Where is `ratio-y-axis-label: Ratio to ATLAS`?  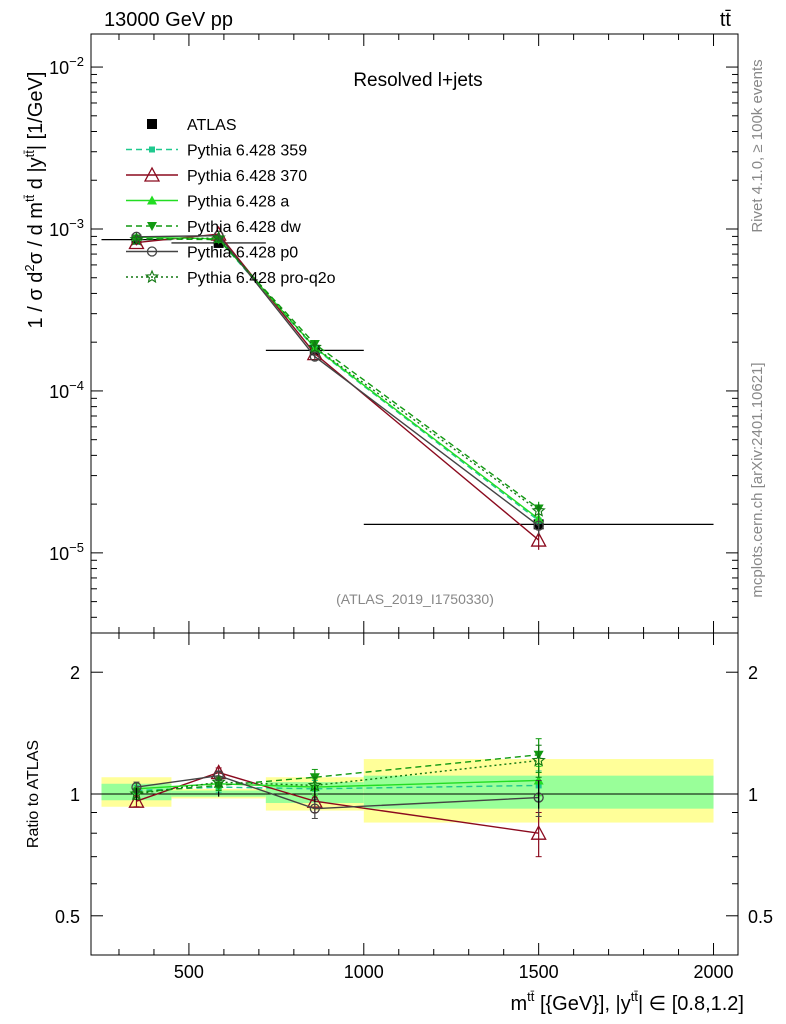 ratio-y-axis-label: Ratio to ATLAS is located at coordinates (33, 794).